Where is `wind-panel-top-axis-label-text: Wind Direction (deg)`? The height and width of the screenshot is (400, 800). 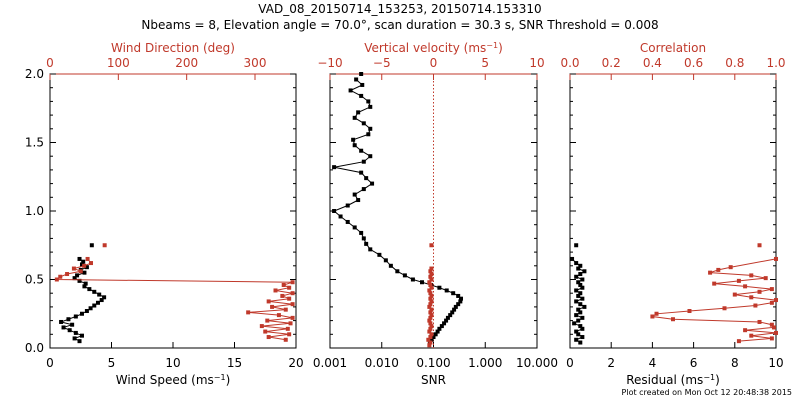 wind-panel-top-axis-label-text: Wind Direction (deg) is located at coordinates (173, 48).